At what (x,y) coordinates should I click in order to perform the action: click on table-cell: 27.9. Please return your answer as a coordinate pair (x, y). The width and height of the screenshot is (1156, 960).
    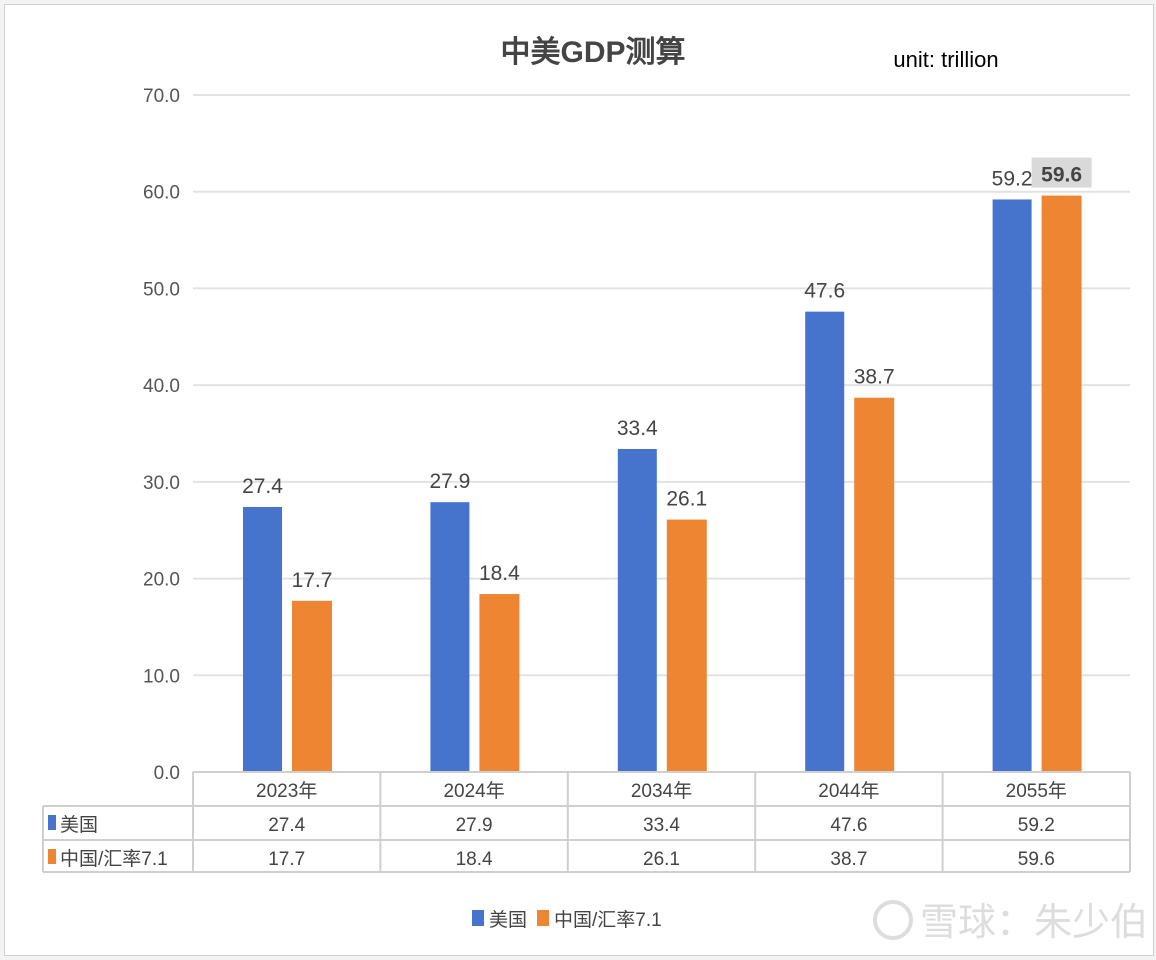
    Looking at the image, I should click on (474, 825).